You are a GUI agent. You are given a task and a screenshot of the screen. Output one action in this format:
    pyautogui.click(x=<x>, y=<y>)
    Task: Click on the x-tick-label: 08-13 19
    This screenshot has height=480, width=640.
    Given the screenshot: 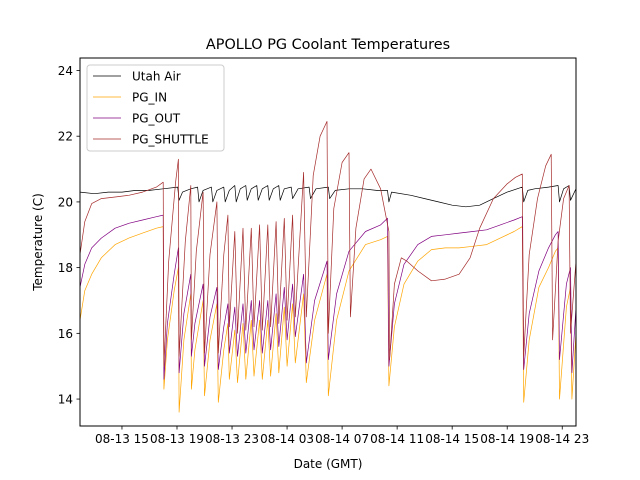 What is the action you would take?
    pyautogui.click(x=177, y=439)
    